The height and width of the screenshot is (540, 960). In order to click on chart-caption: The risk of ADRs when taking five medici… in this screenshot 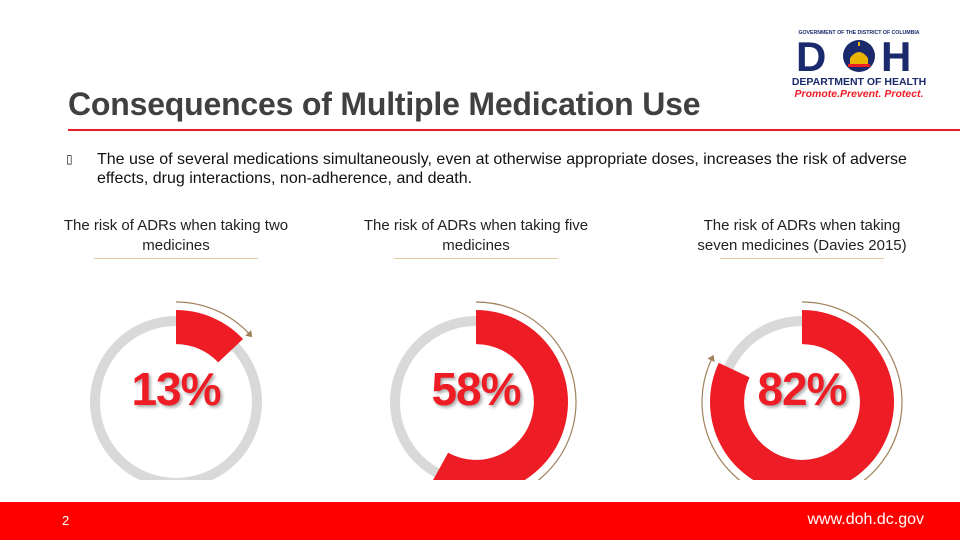, I will do `click(476, 235)`.